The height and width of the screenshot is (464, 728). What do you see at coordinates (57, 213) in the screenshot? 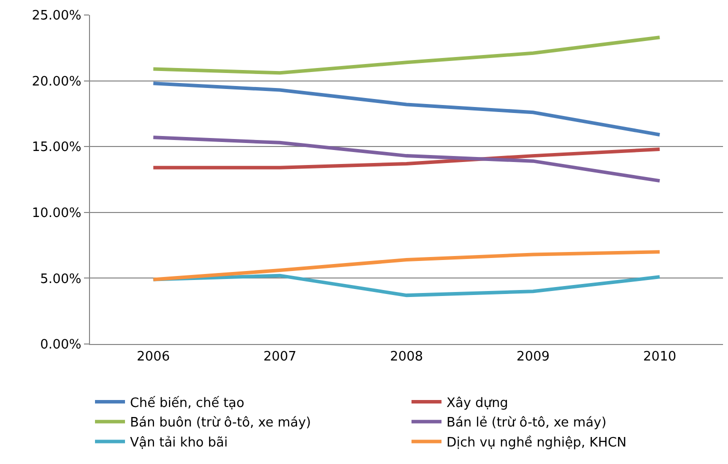
I see `y-tick-label: 10.00%` at bounding box center [57, 213].